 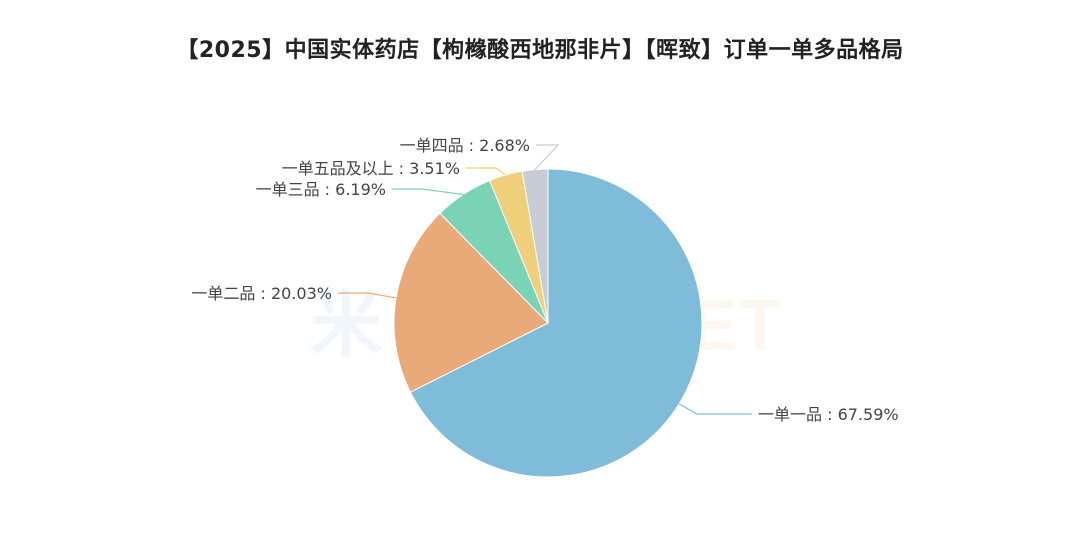 I want to click on slice-label-3: 一单三品 : 6.19%, so click(x=321, y=189).